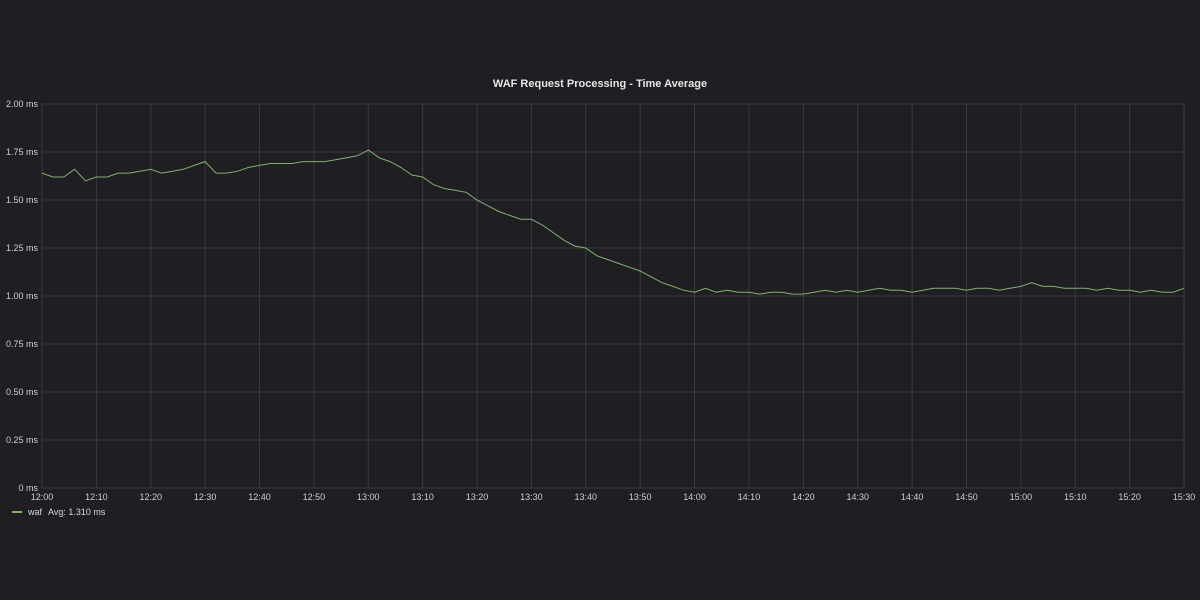  I want to click on x-tick-label: 13:10, so click(422, 497).